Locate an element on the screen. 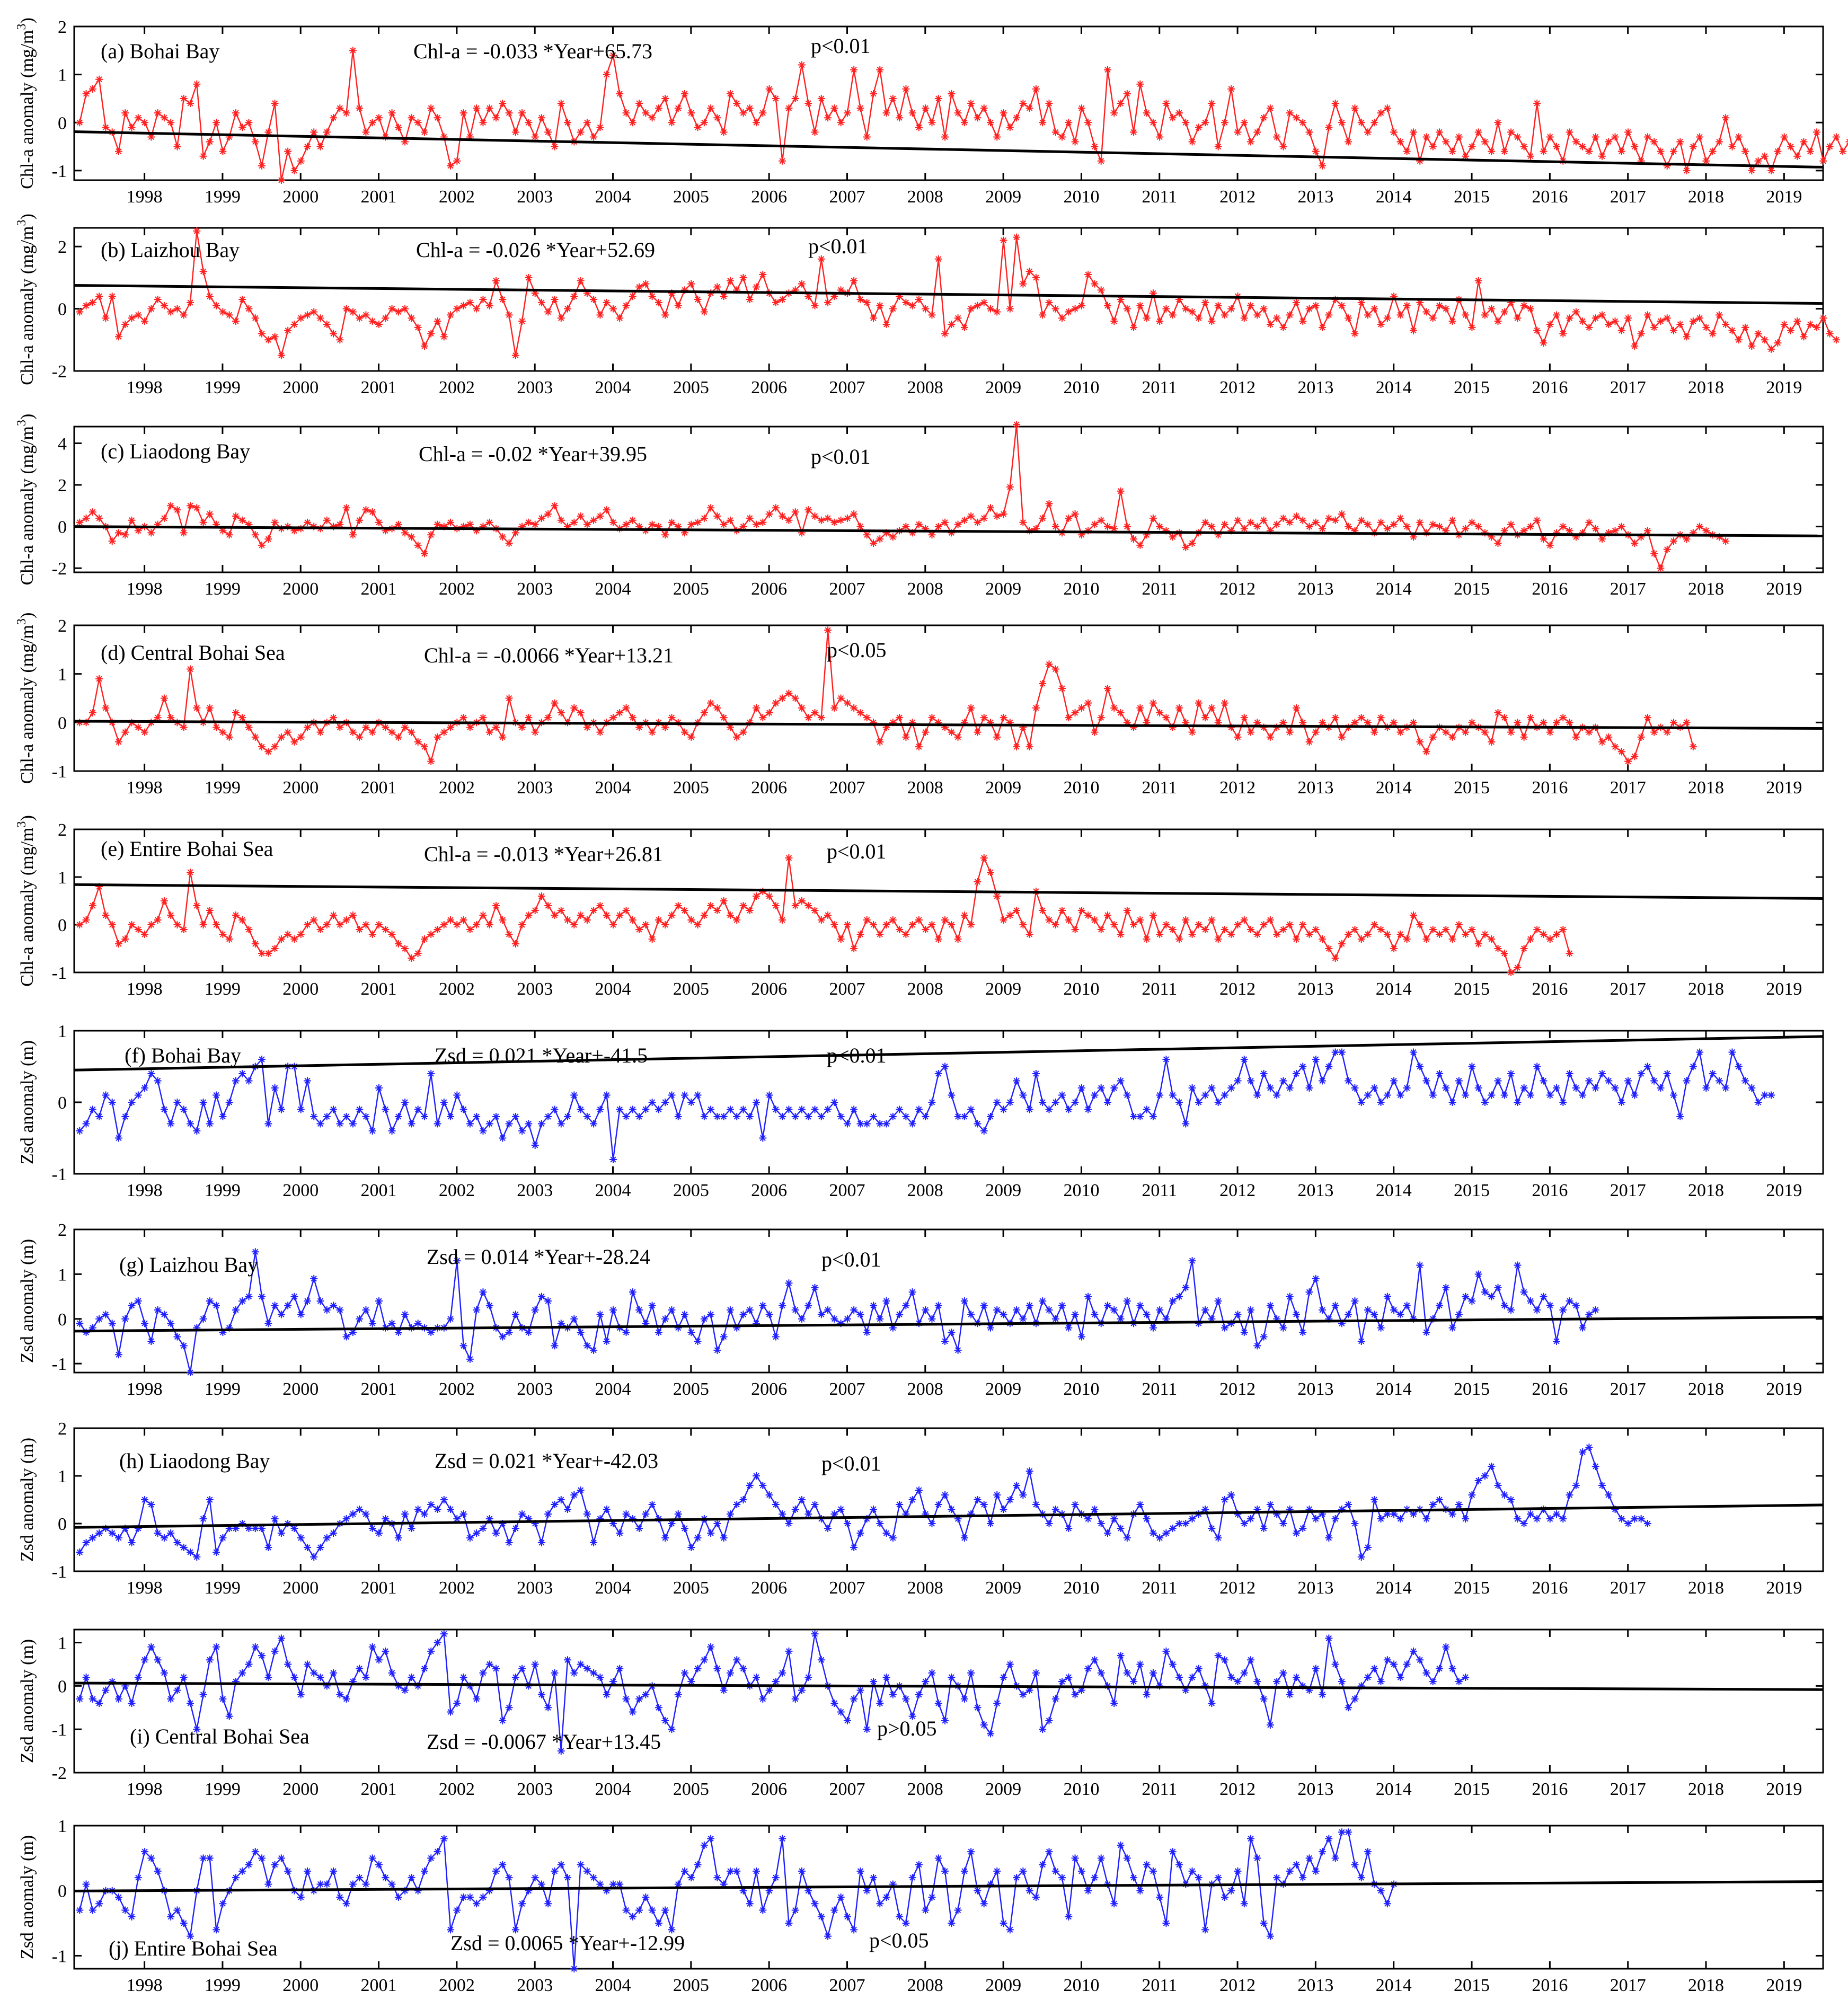 The width and height of the screenshot is (1848, 2009). x-tick-label: 2016 is located at coordinates (1550, 589).